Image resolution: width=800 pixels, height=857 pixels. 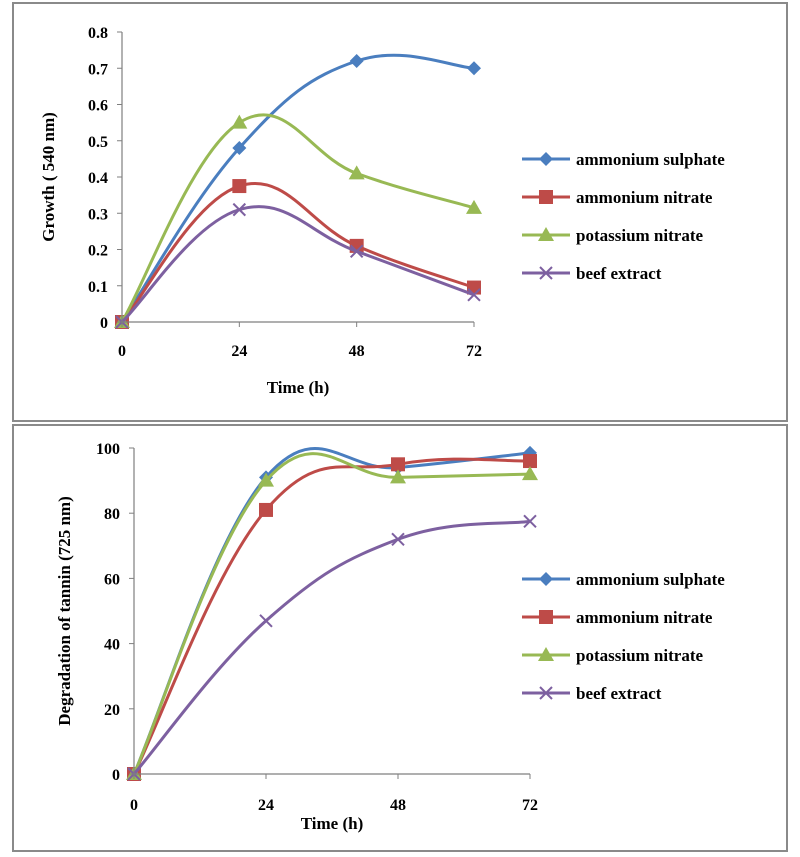 I want to click on y-tick-label: 0.1, so click(x=98, y=287).